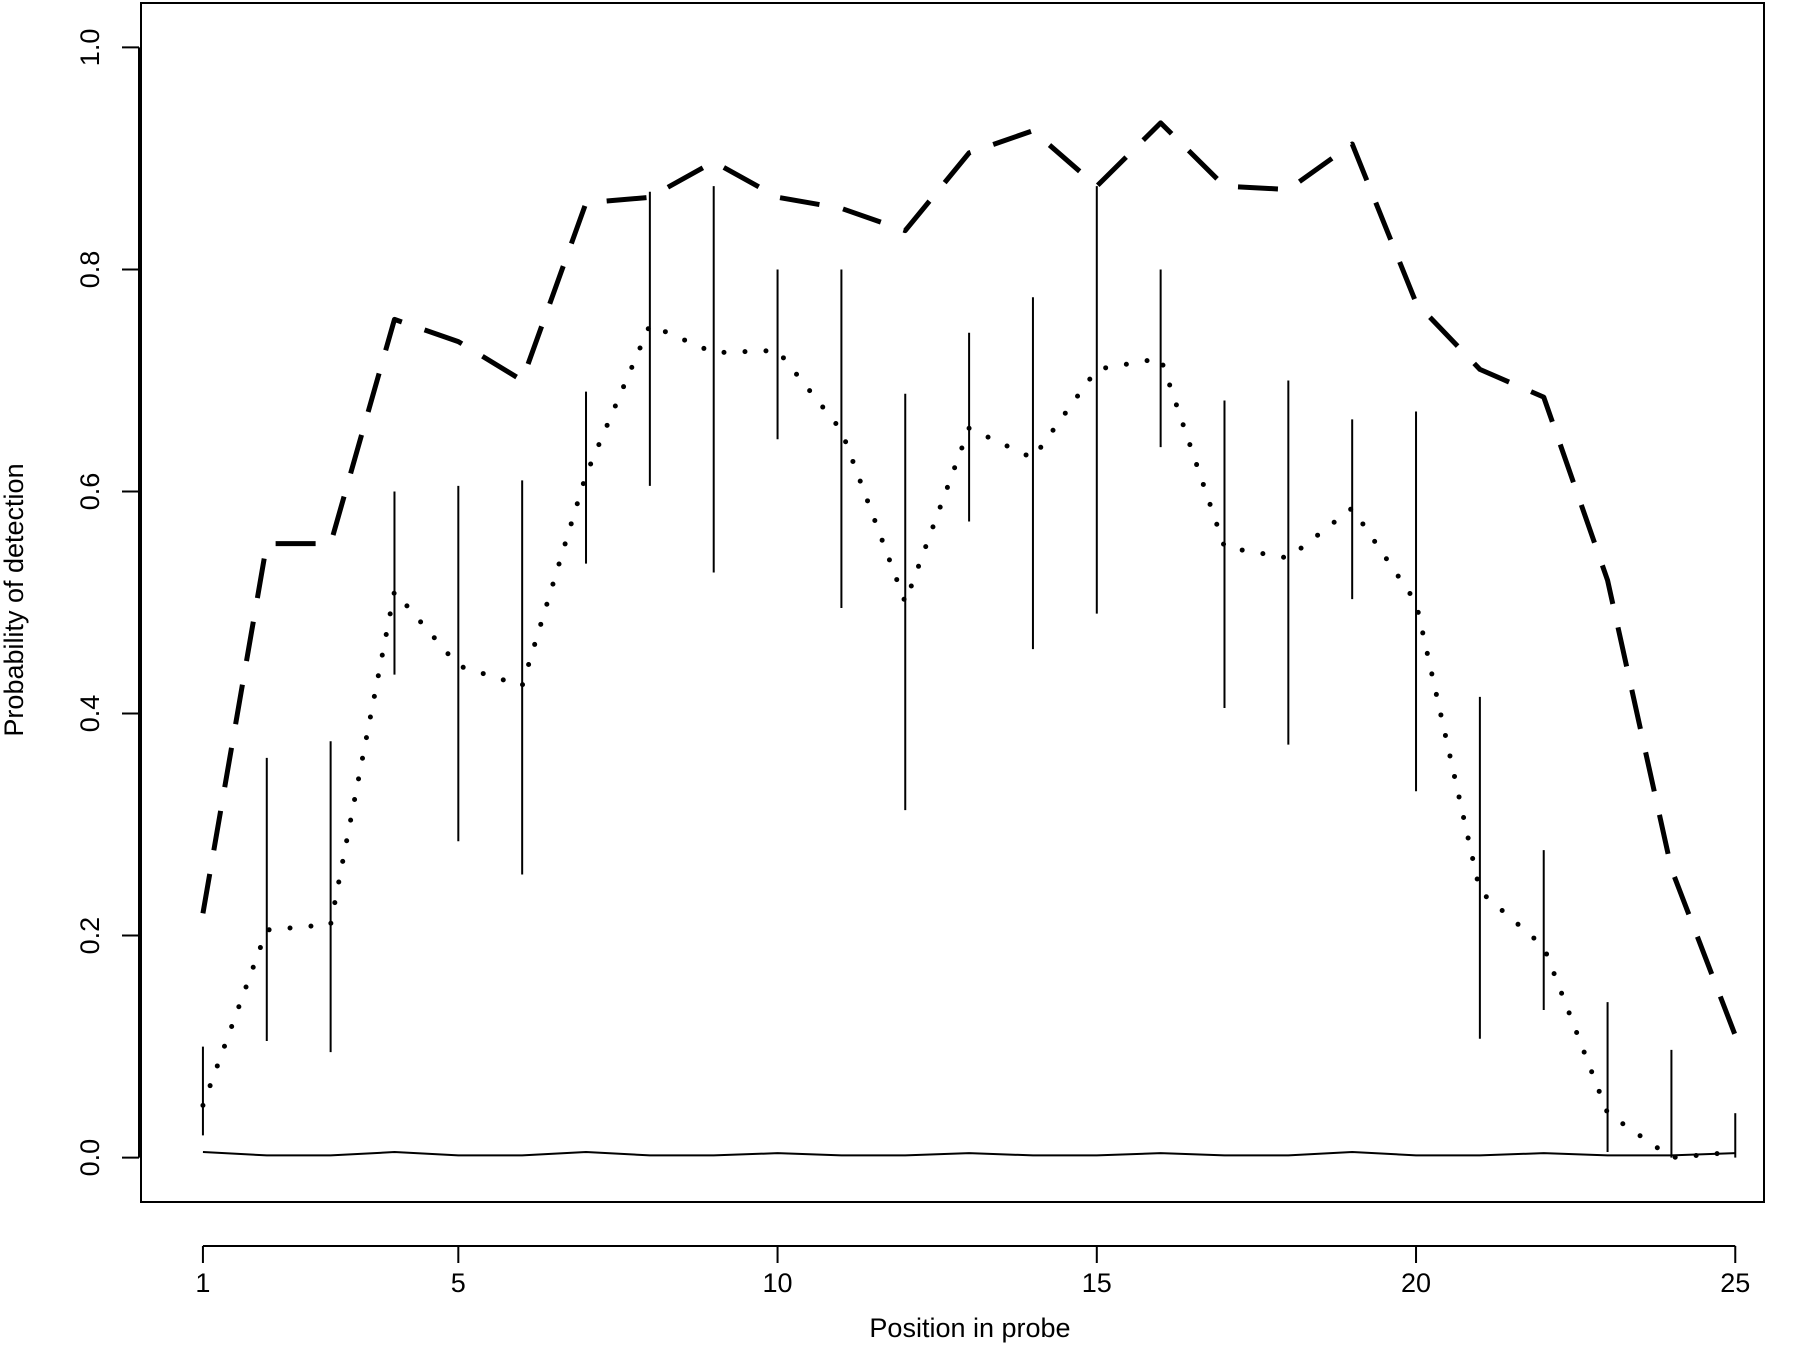 The image size is (1800, 1349). Describe the element at coordinates (778, 1283) in the screenshot. I see `x-tick-label: 10` at that location.